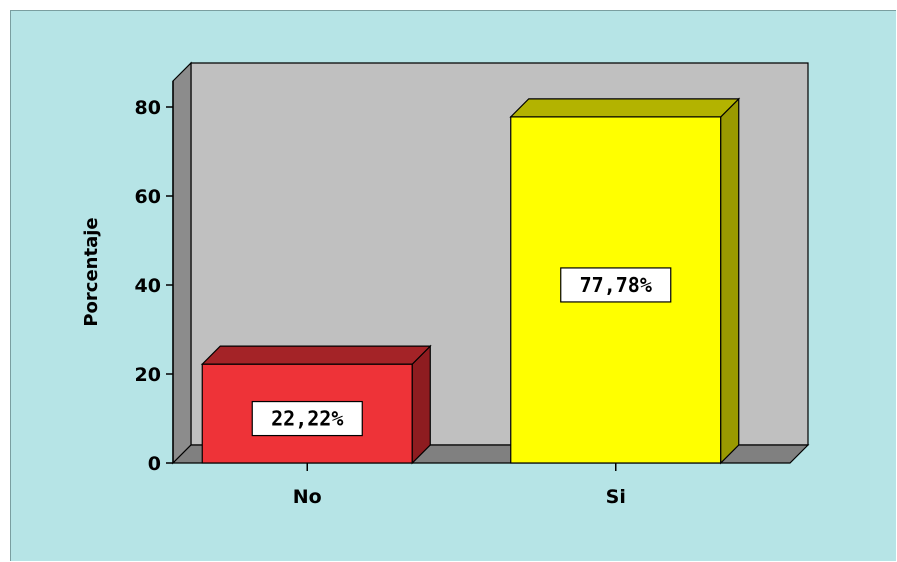 Image resolution: width=897 pixels, height=562 pixels. What do you see at coordinates (148, 286) in the screenshot?
I see `y-tick-label: 40` at bounding box center [148, 286].